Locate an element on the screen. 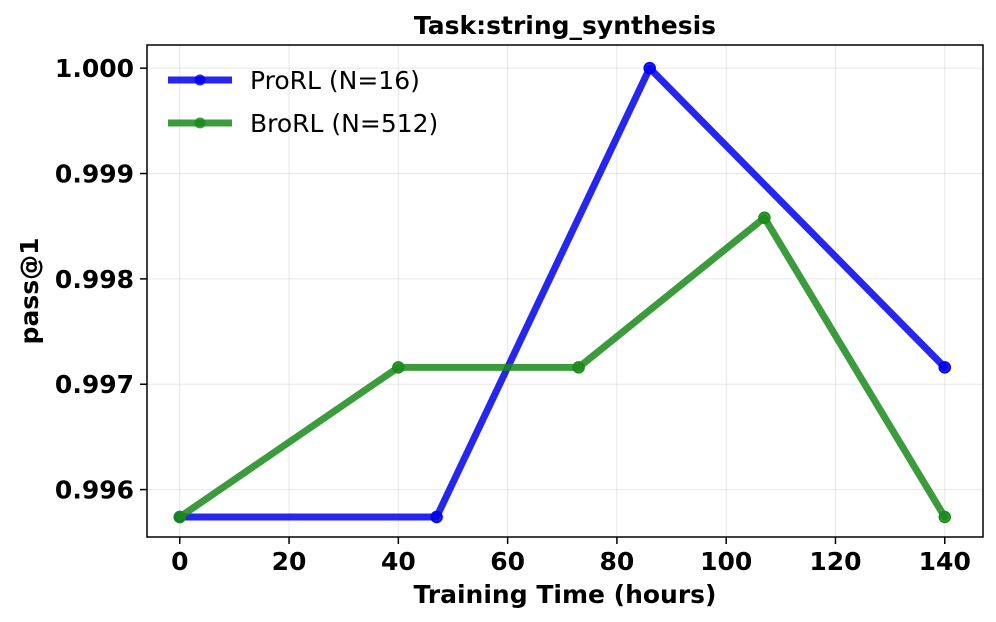  x-axis-ticks: 0 20 40 60 80 100 120 140 is located at coordinates (571, 556).